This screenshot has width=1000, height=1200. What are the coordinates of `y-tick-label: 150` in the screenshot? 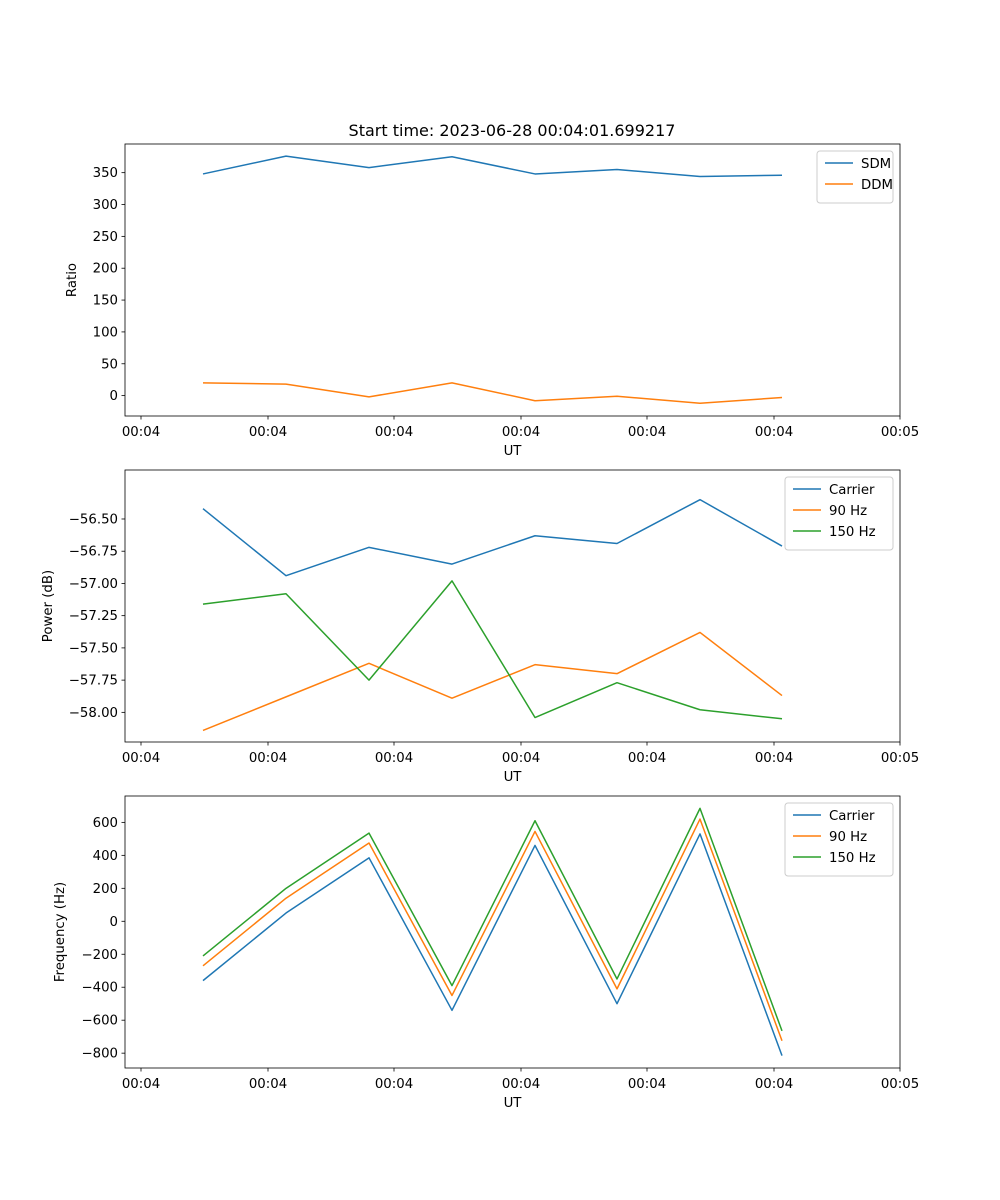 It's located at (105, 301).